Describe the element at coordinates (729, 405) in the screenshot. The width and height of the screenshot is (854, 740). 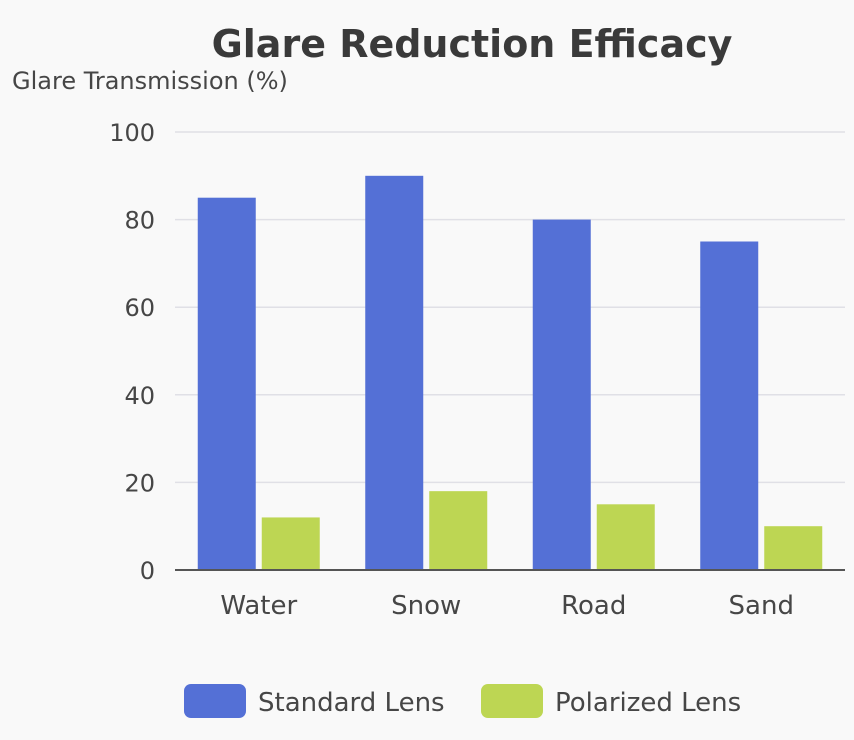
I see `bar-standard-lens-sand` at that location.